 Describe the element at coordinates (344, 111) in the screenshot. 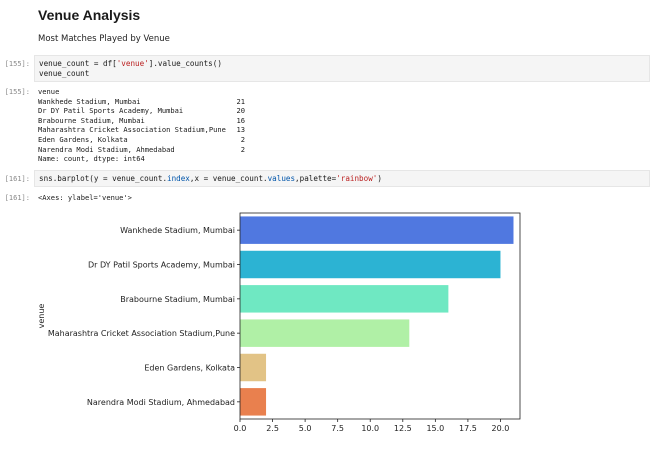

I see `output-row: Dr DY Patil Sports Academy, Mumbai 20` at that location.